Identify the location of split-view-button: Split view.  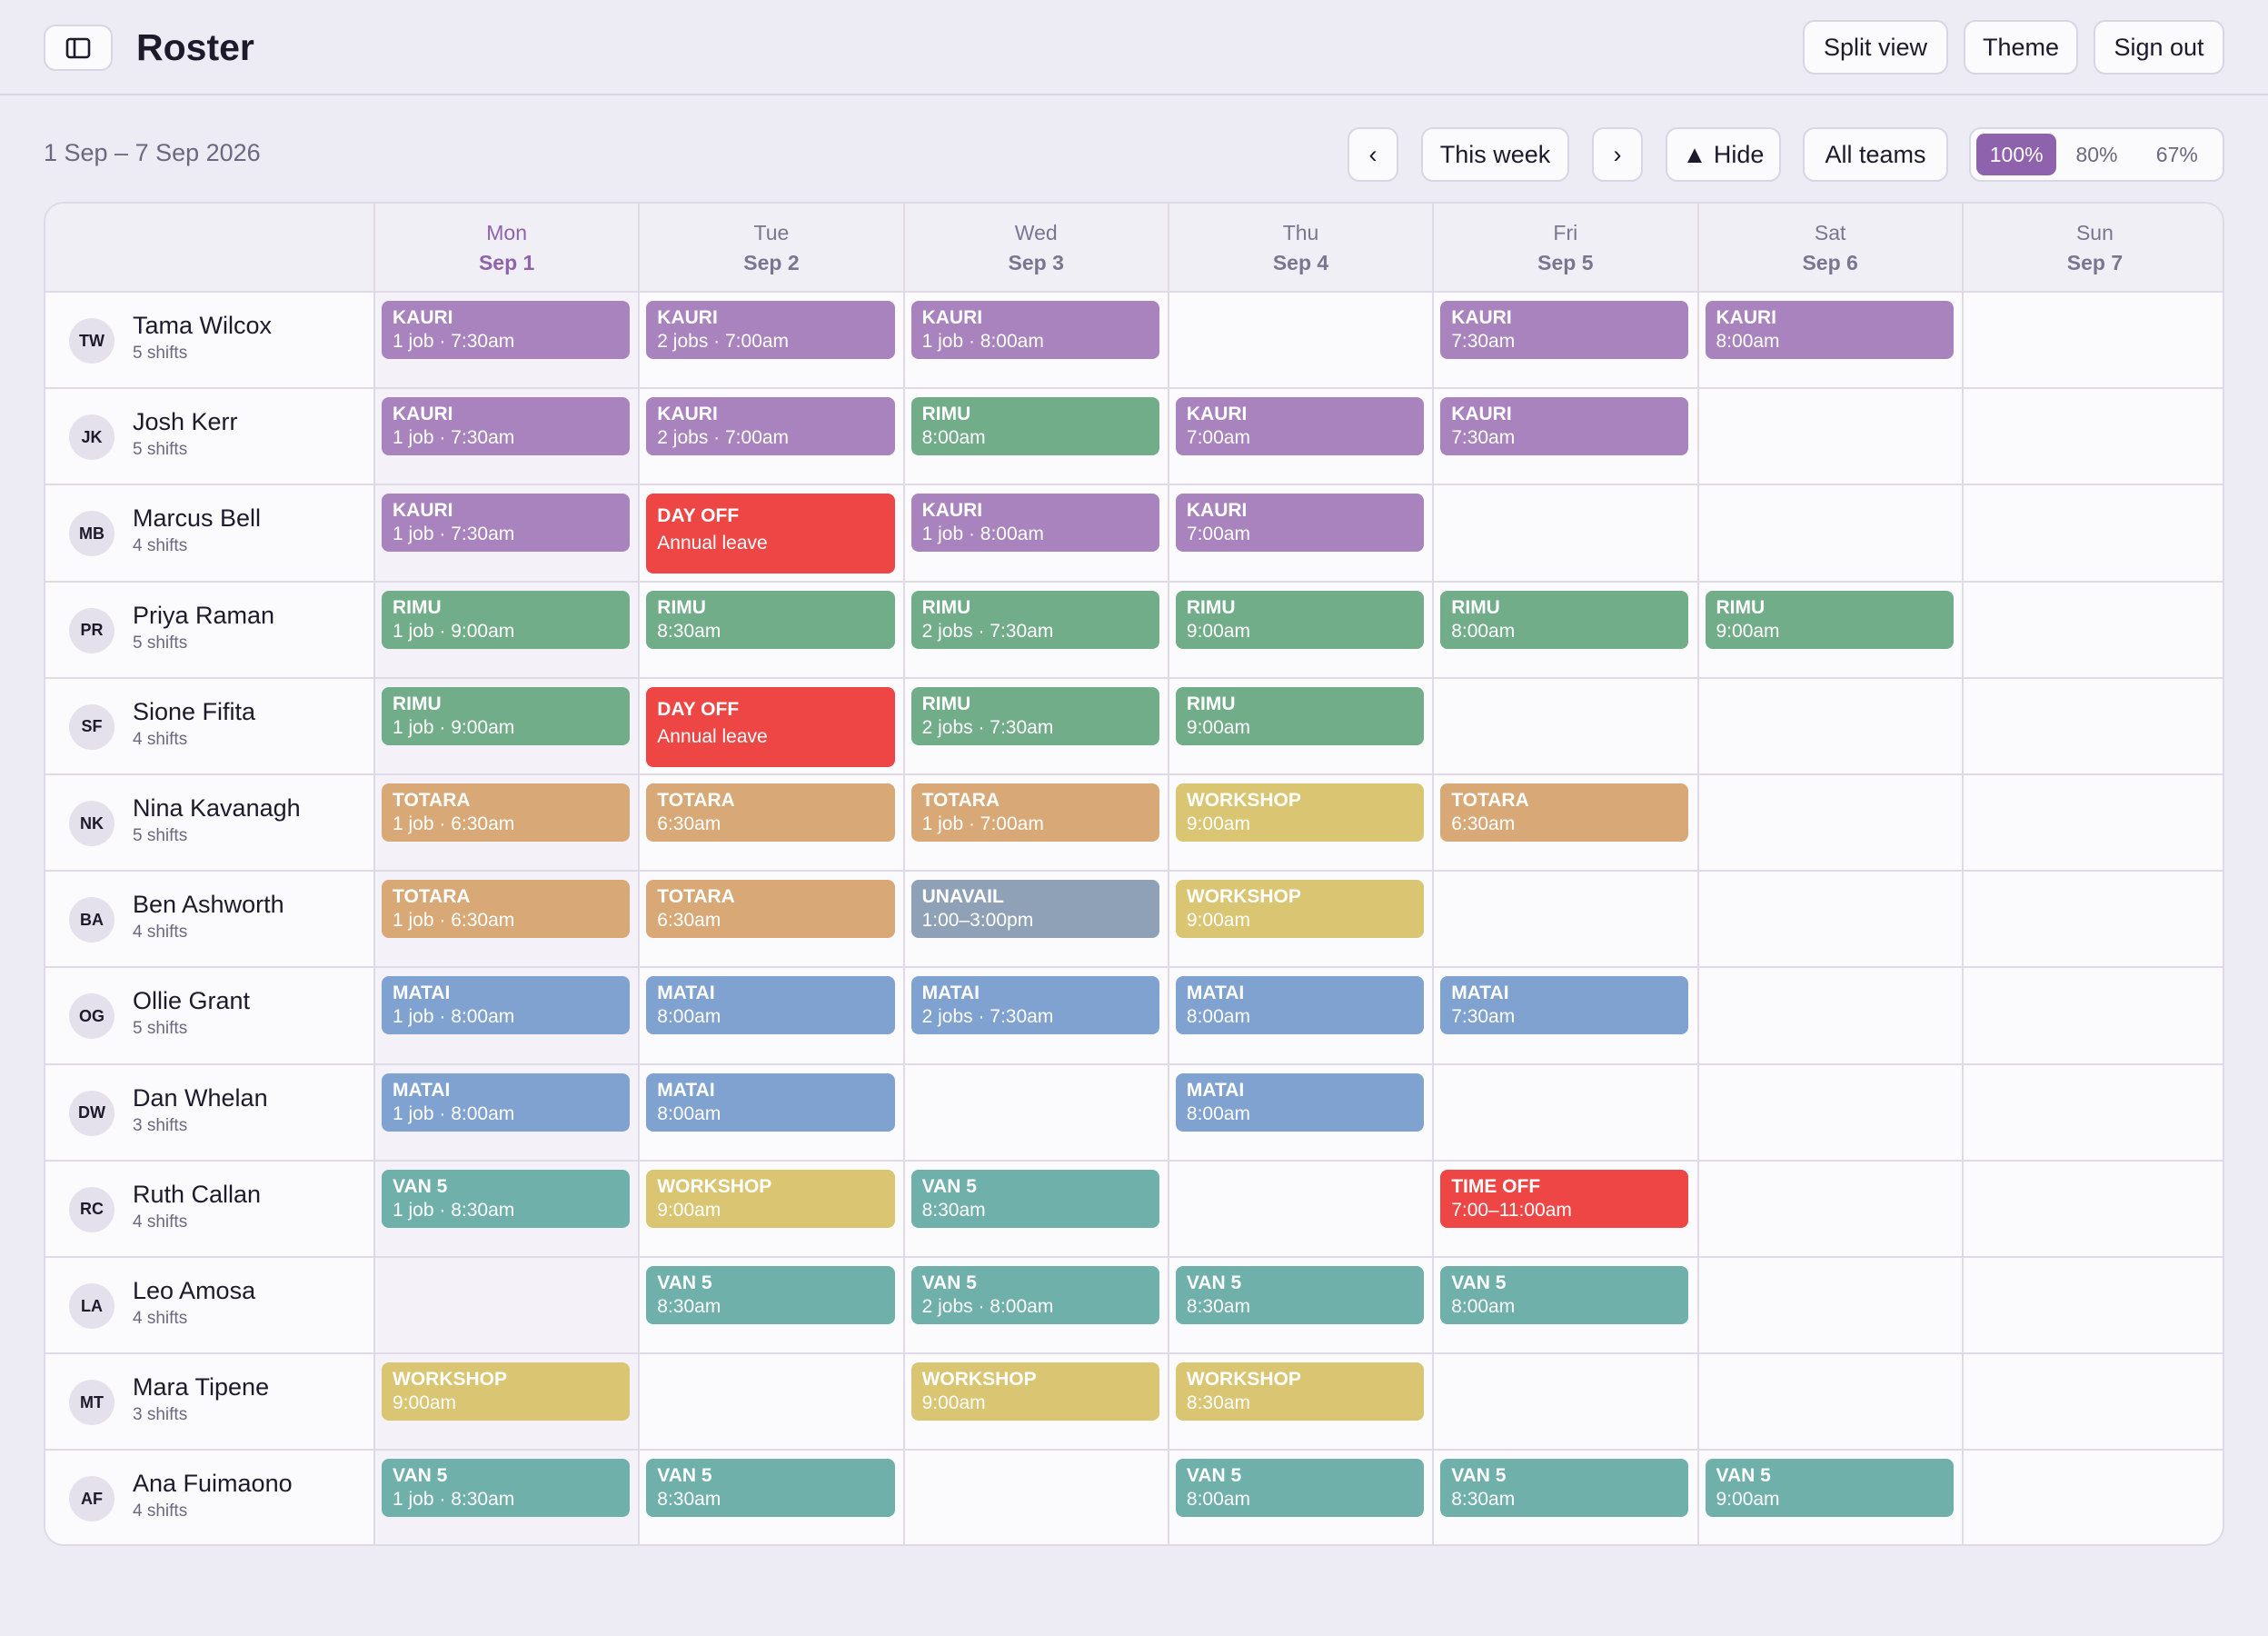
(1875, 47).